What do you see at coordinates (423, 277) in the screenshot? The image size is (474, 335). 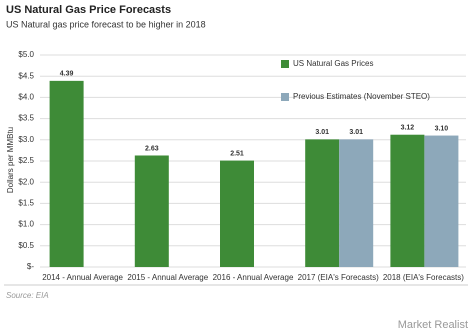 I see `x-tick-label: 2018 (EIA's Forecasts)` at bounding box center [423, 277].